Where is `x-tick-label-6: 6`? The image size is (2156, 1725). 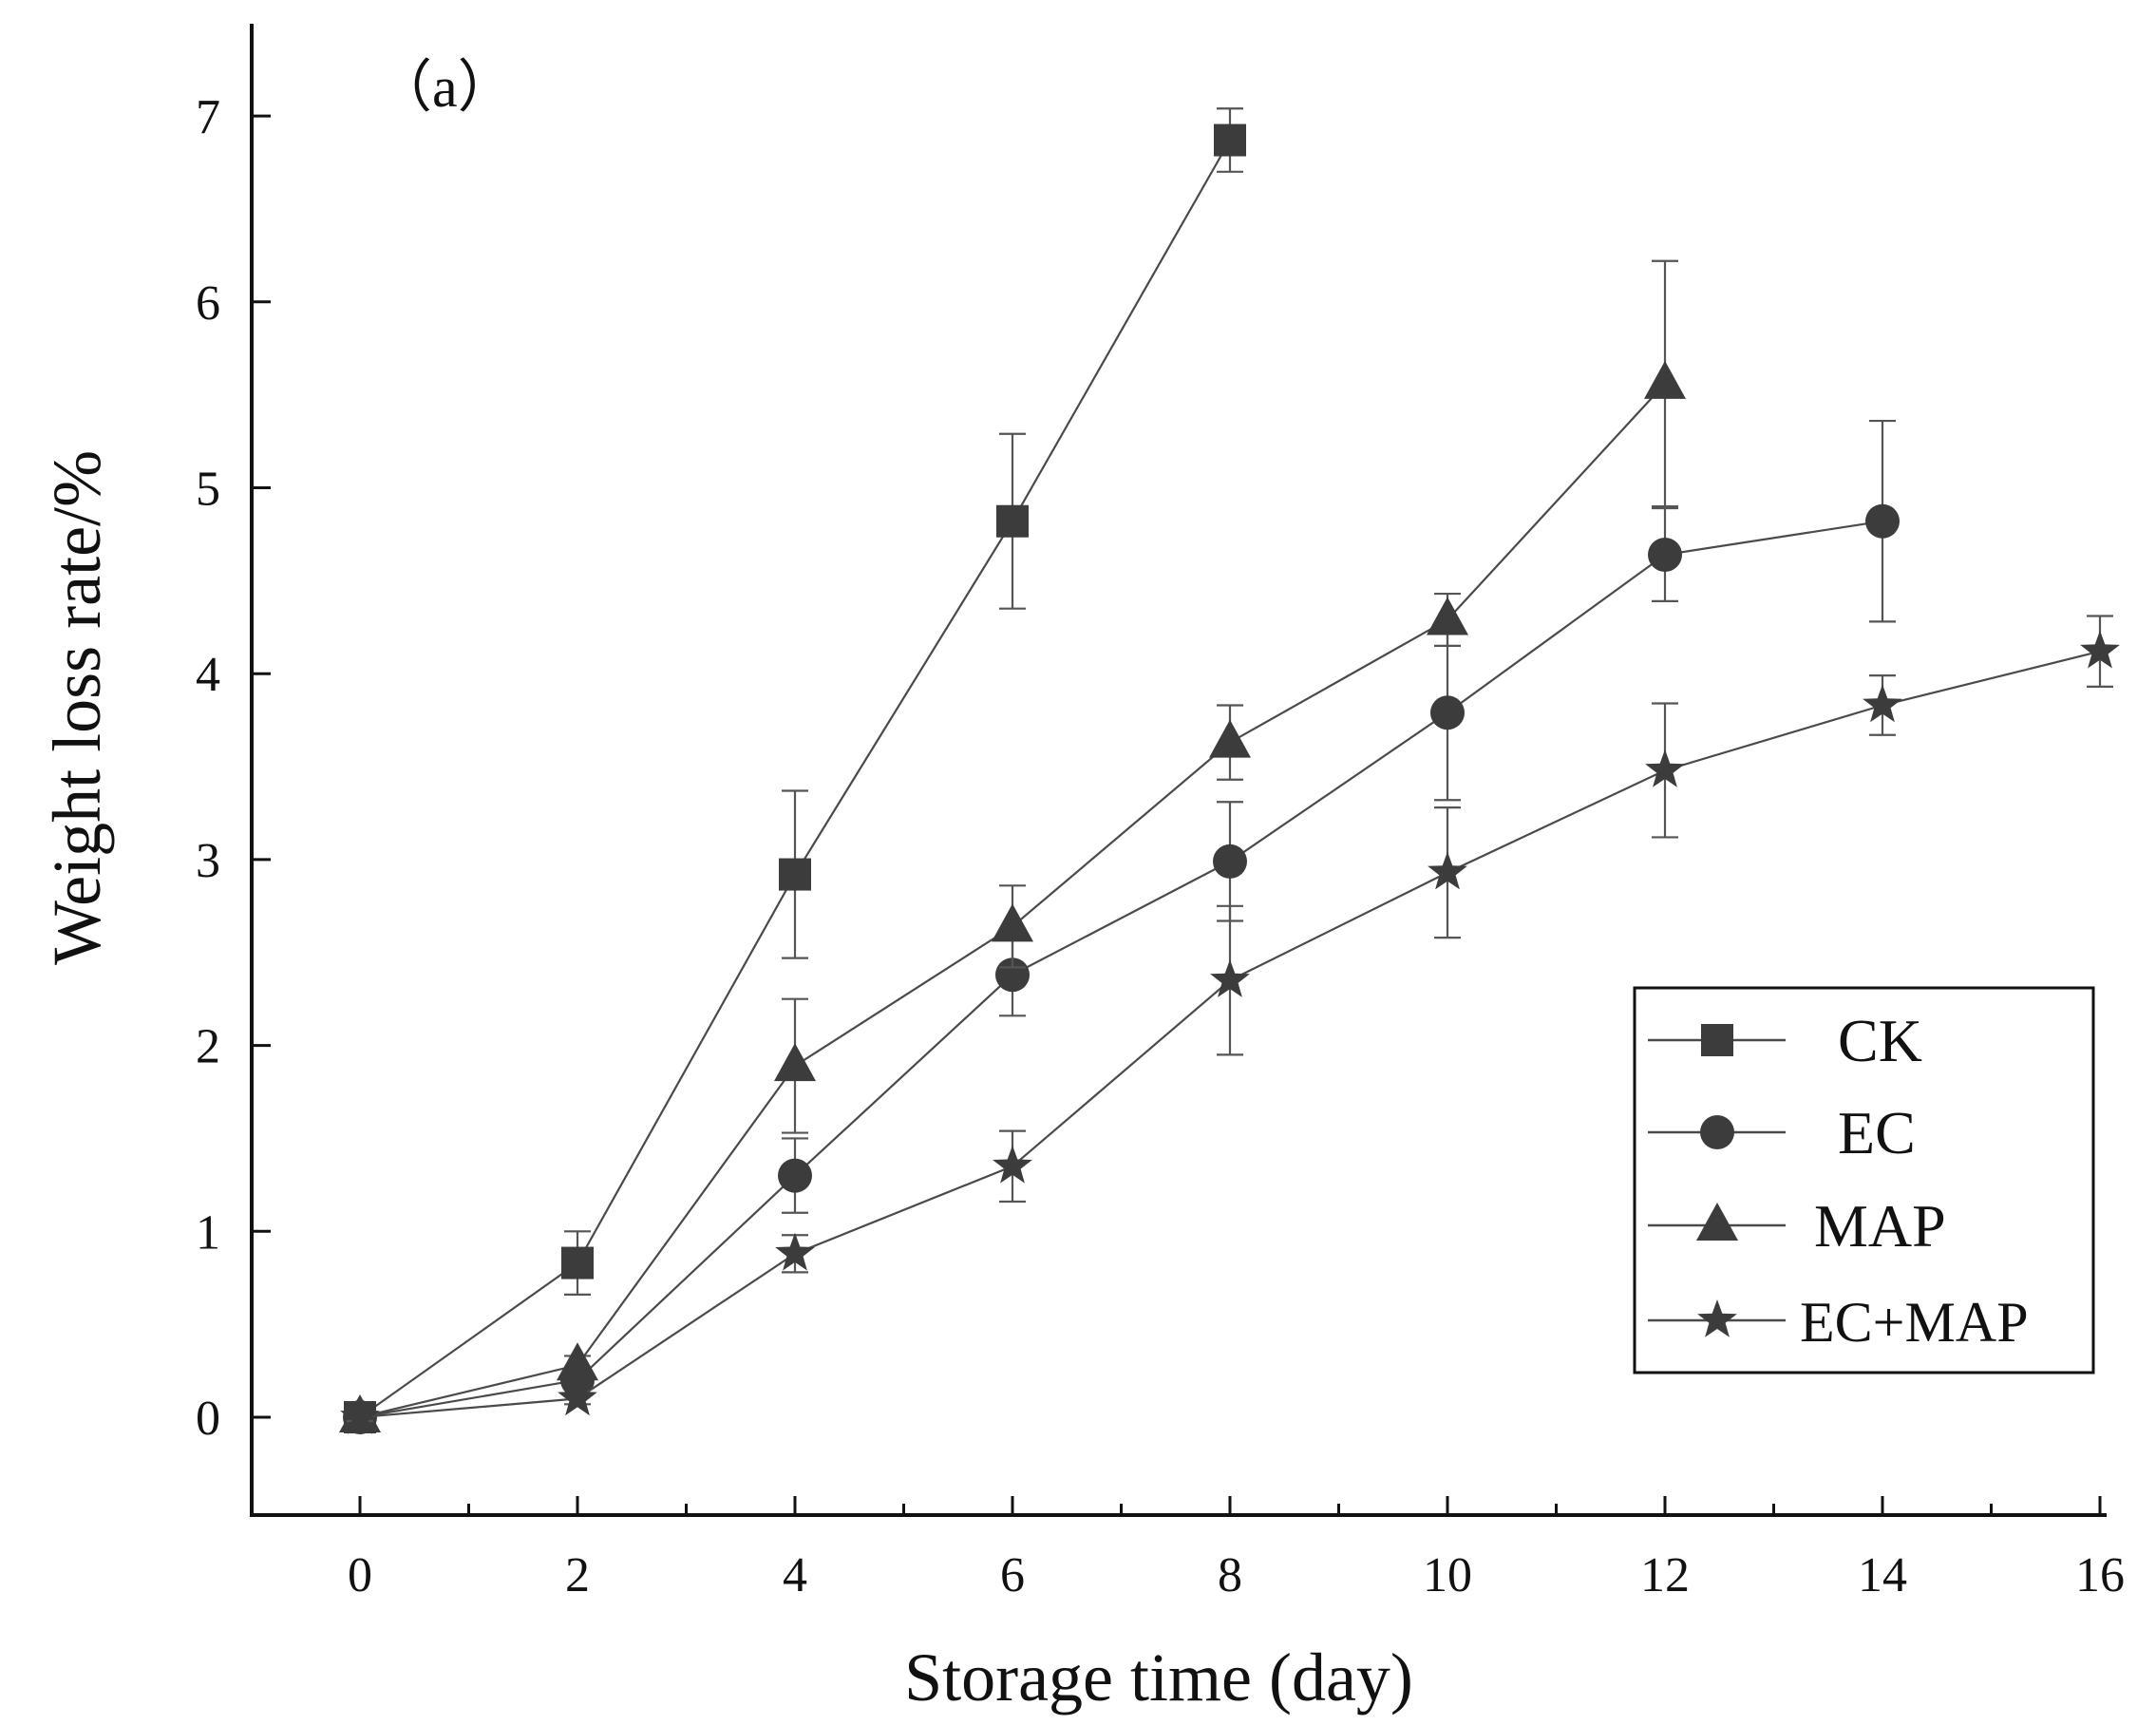
x-tick-label-6: 6 is located at coordinates (1013, 1575).